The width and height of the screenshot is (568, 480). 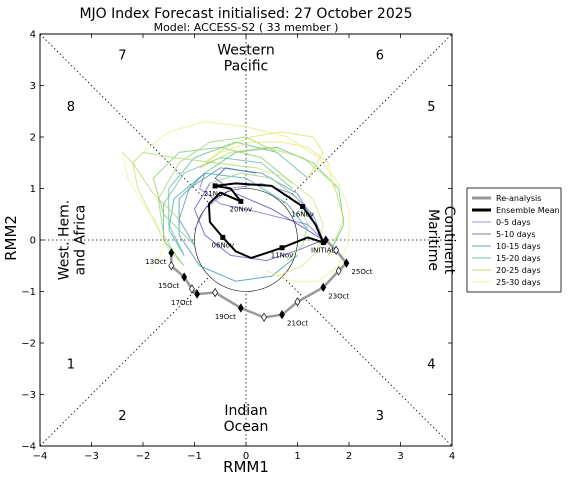 I want to click on x-tick-label: 0, so click(x=246, y=456).